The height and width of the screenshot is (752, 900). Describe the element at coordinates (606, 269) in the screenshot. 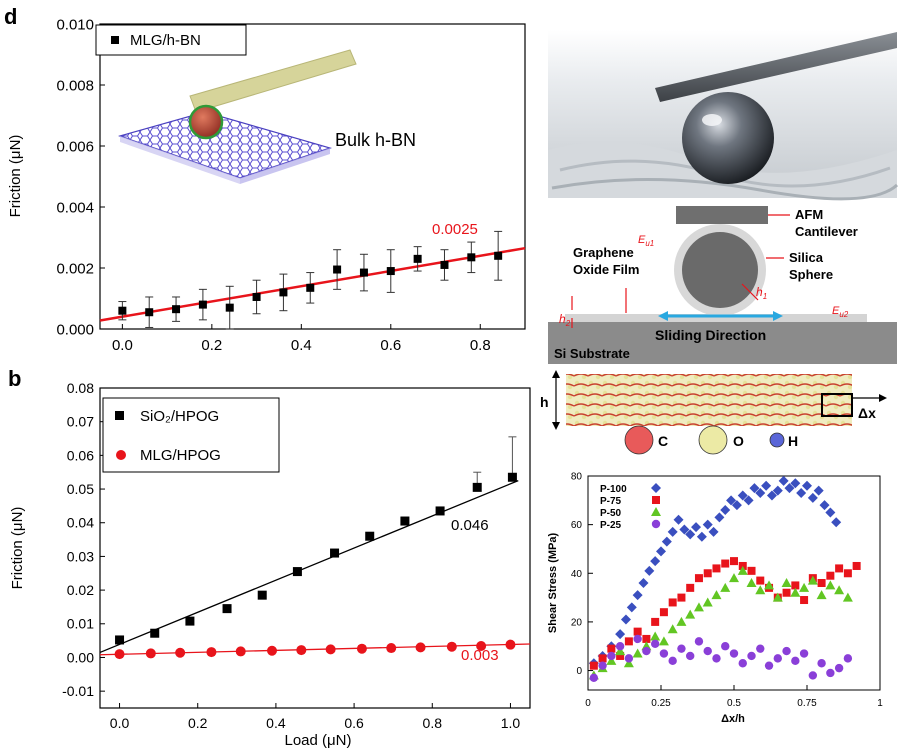

I see `label-oxide-film: Oxide Film` at that location.